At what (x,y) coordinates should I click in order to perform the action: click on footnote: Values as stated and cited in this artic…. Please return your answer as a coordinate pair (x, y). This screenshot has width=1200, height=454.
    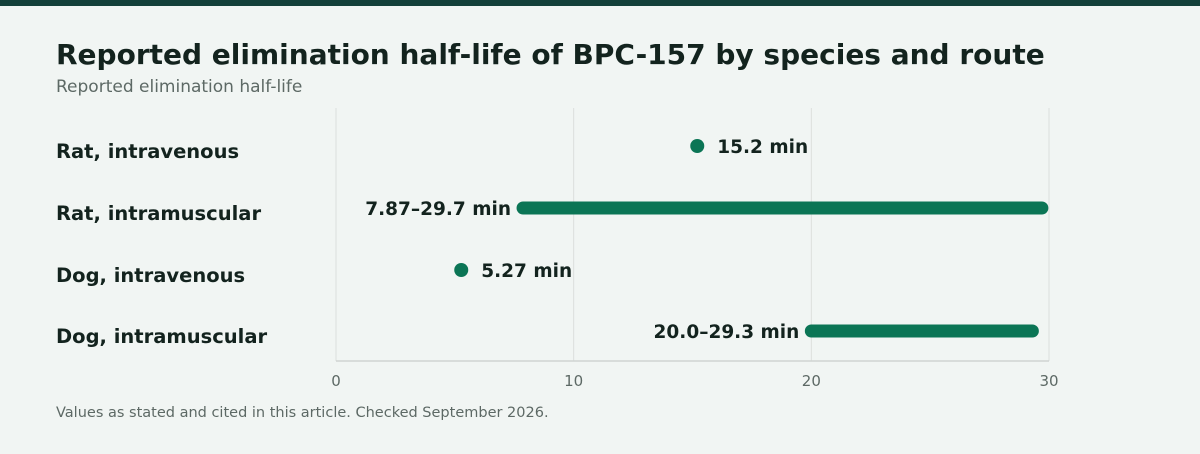
    Looking at the image, I should click on (302, 413).